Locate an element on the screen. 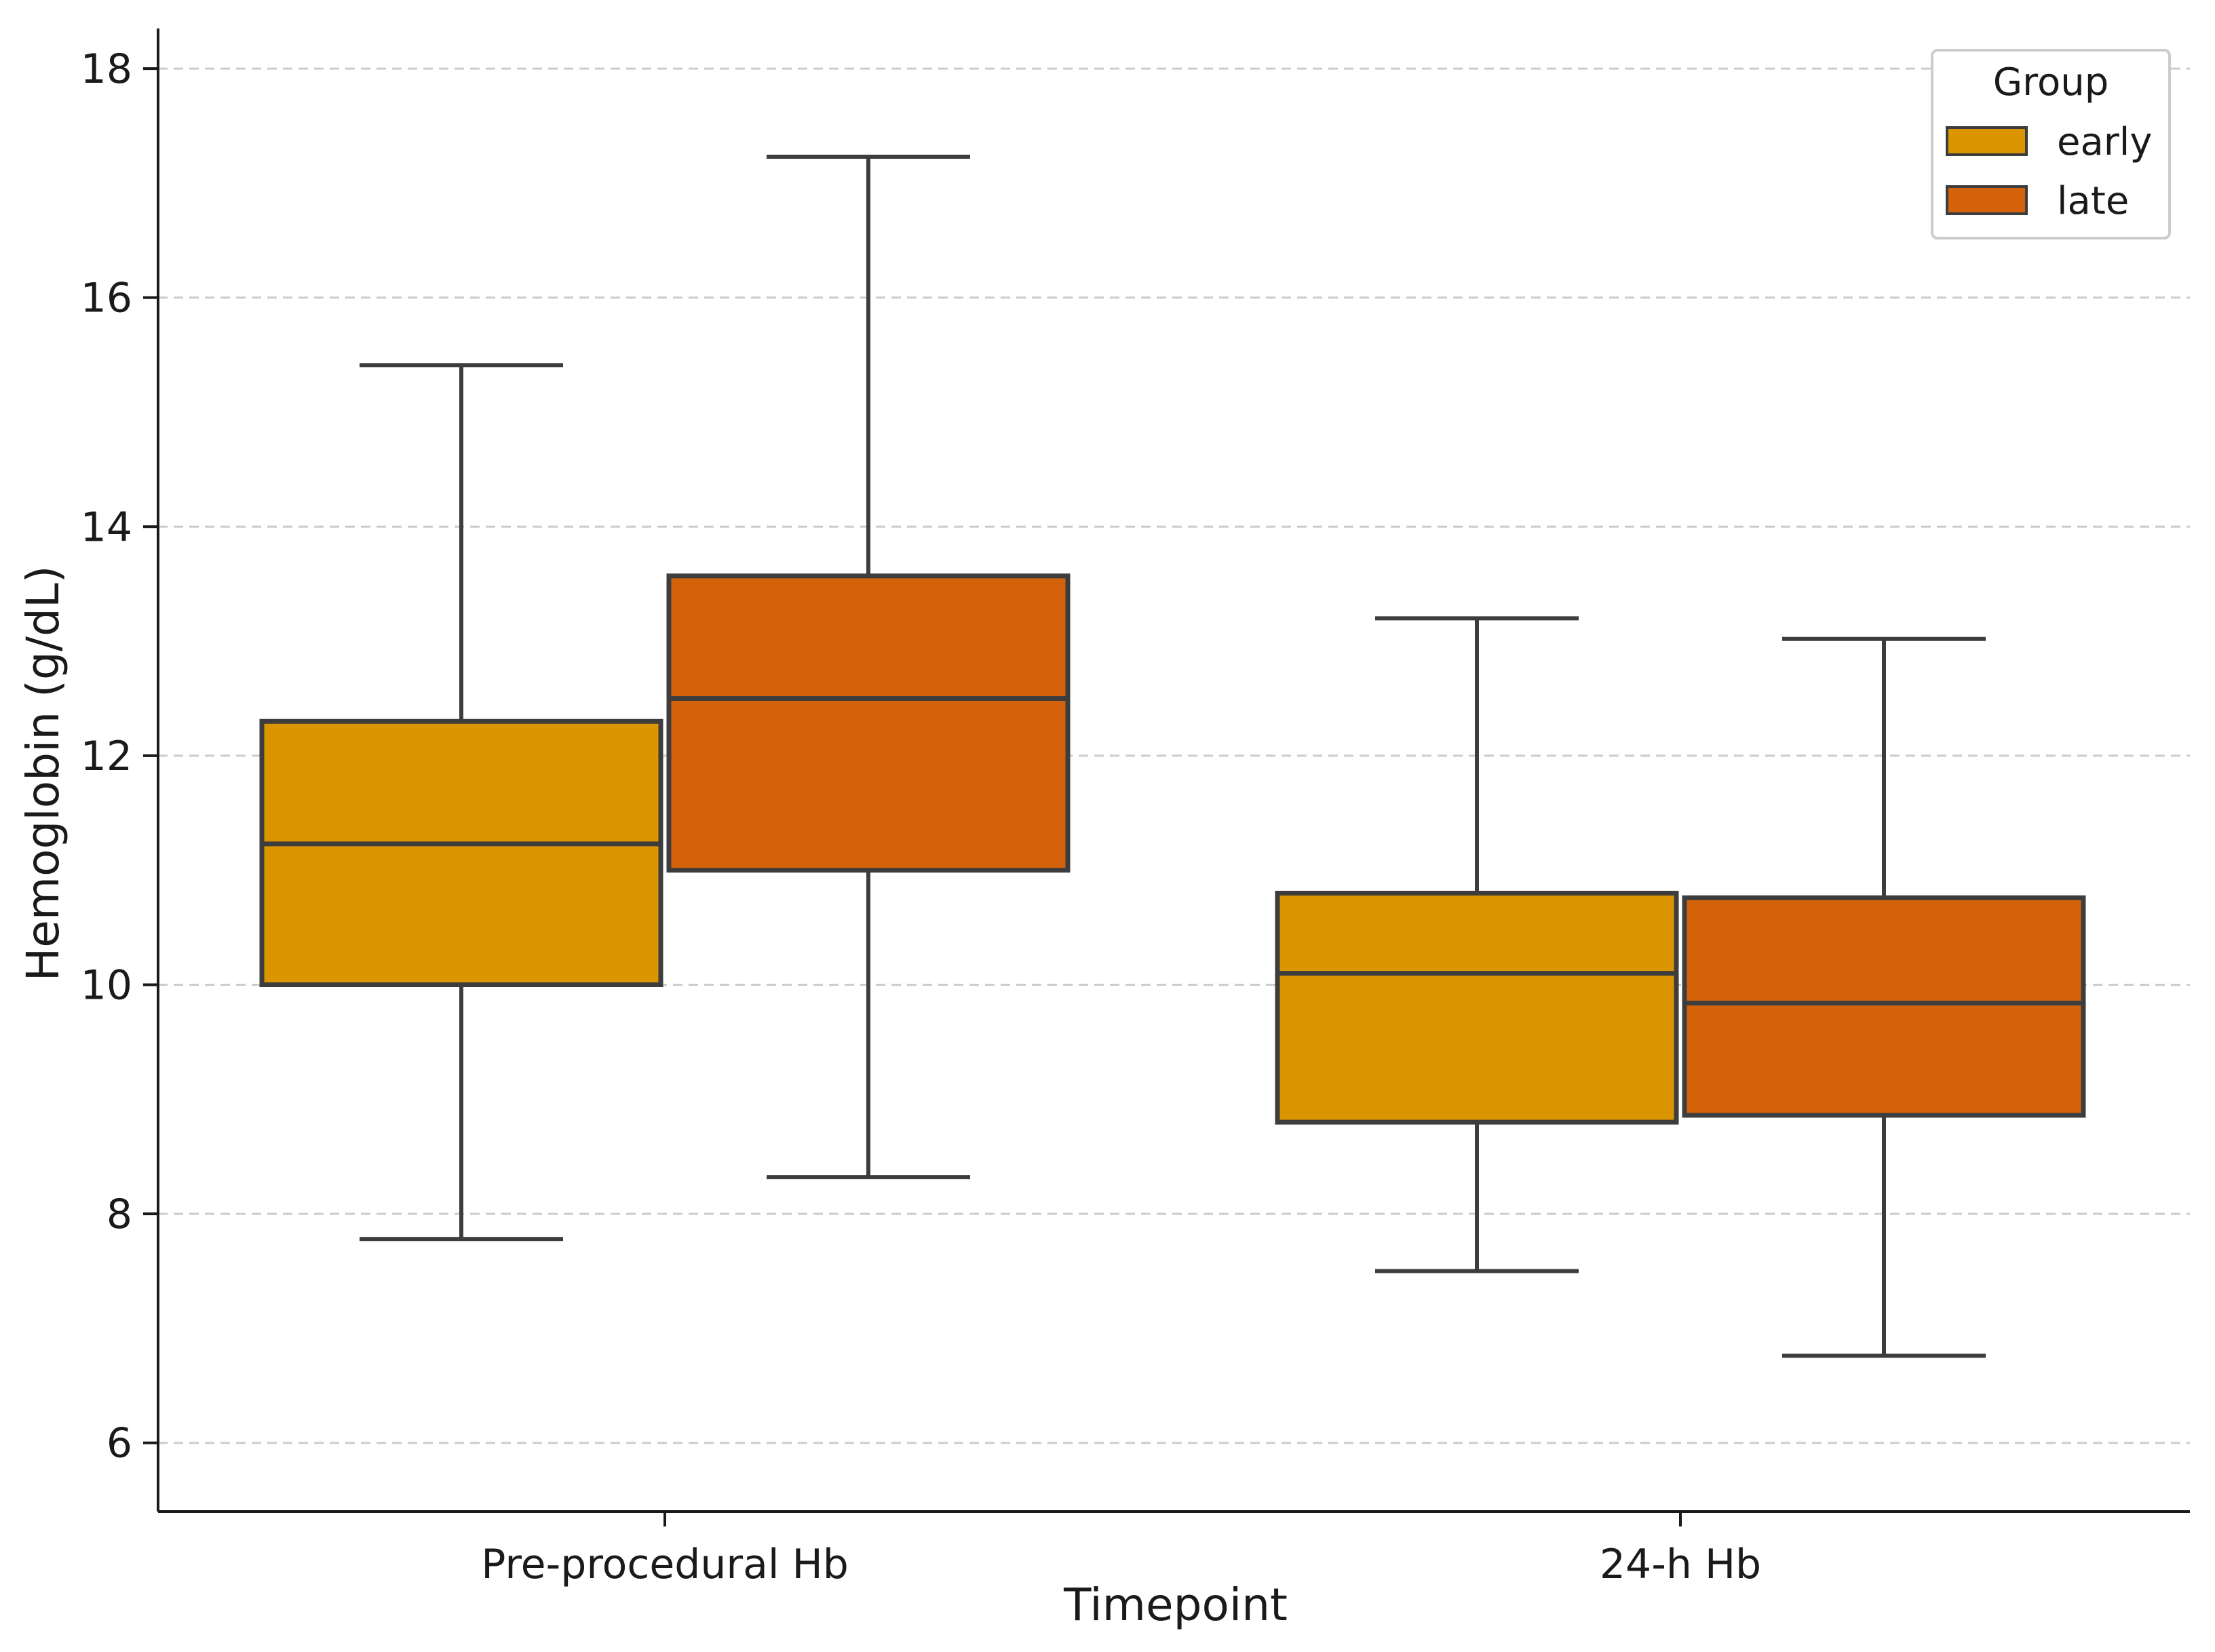 This screenshot has width=2215, height=1652. legend-title: Group is located at coordinates (2051, 82).